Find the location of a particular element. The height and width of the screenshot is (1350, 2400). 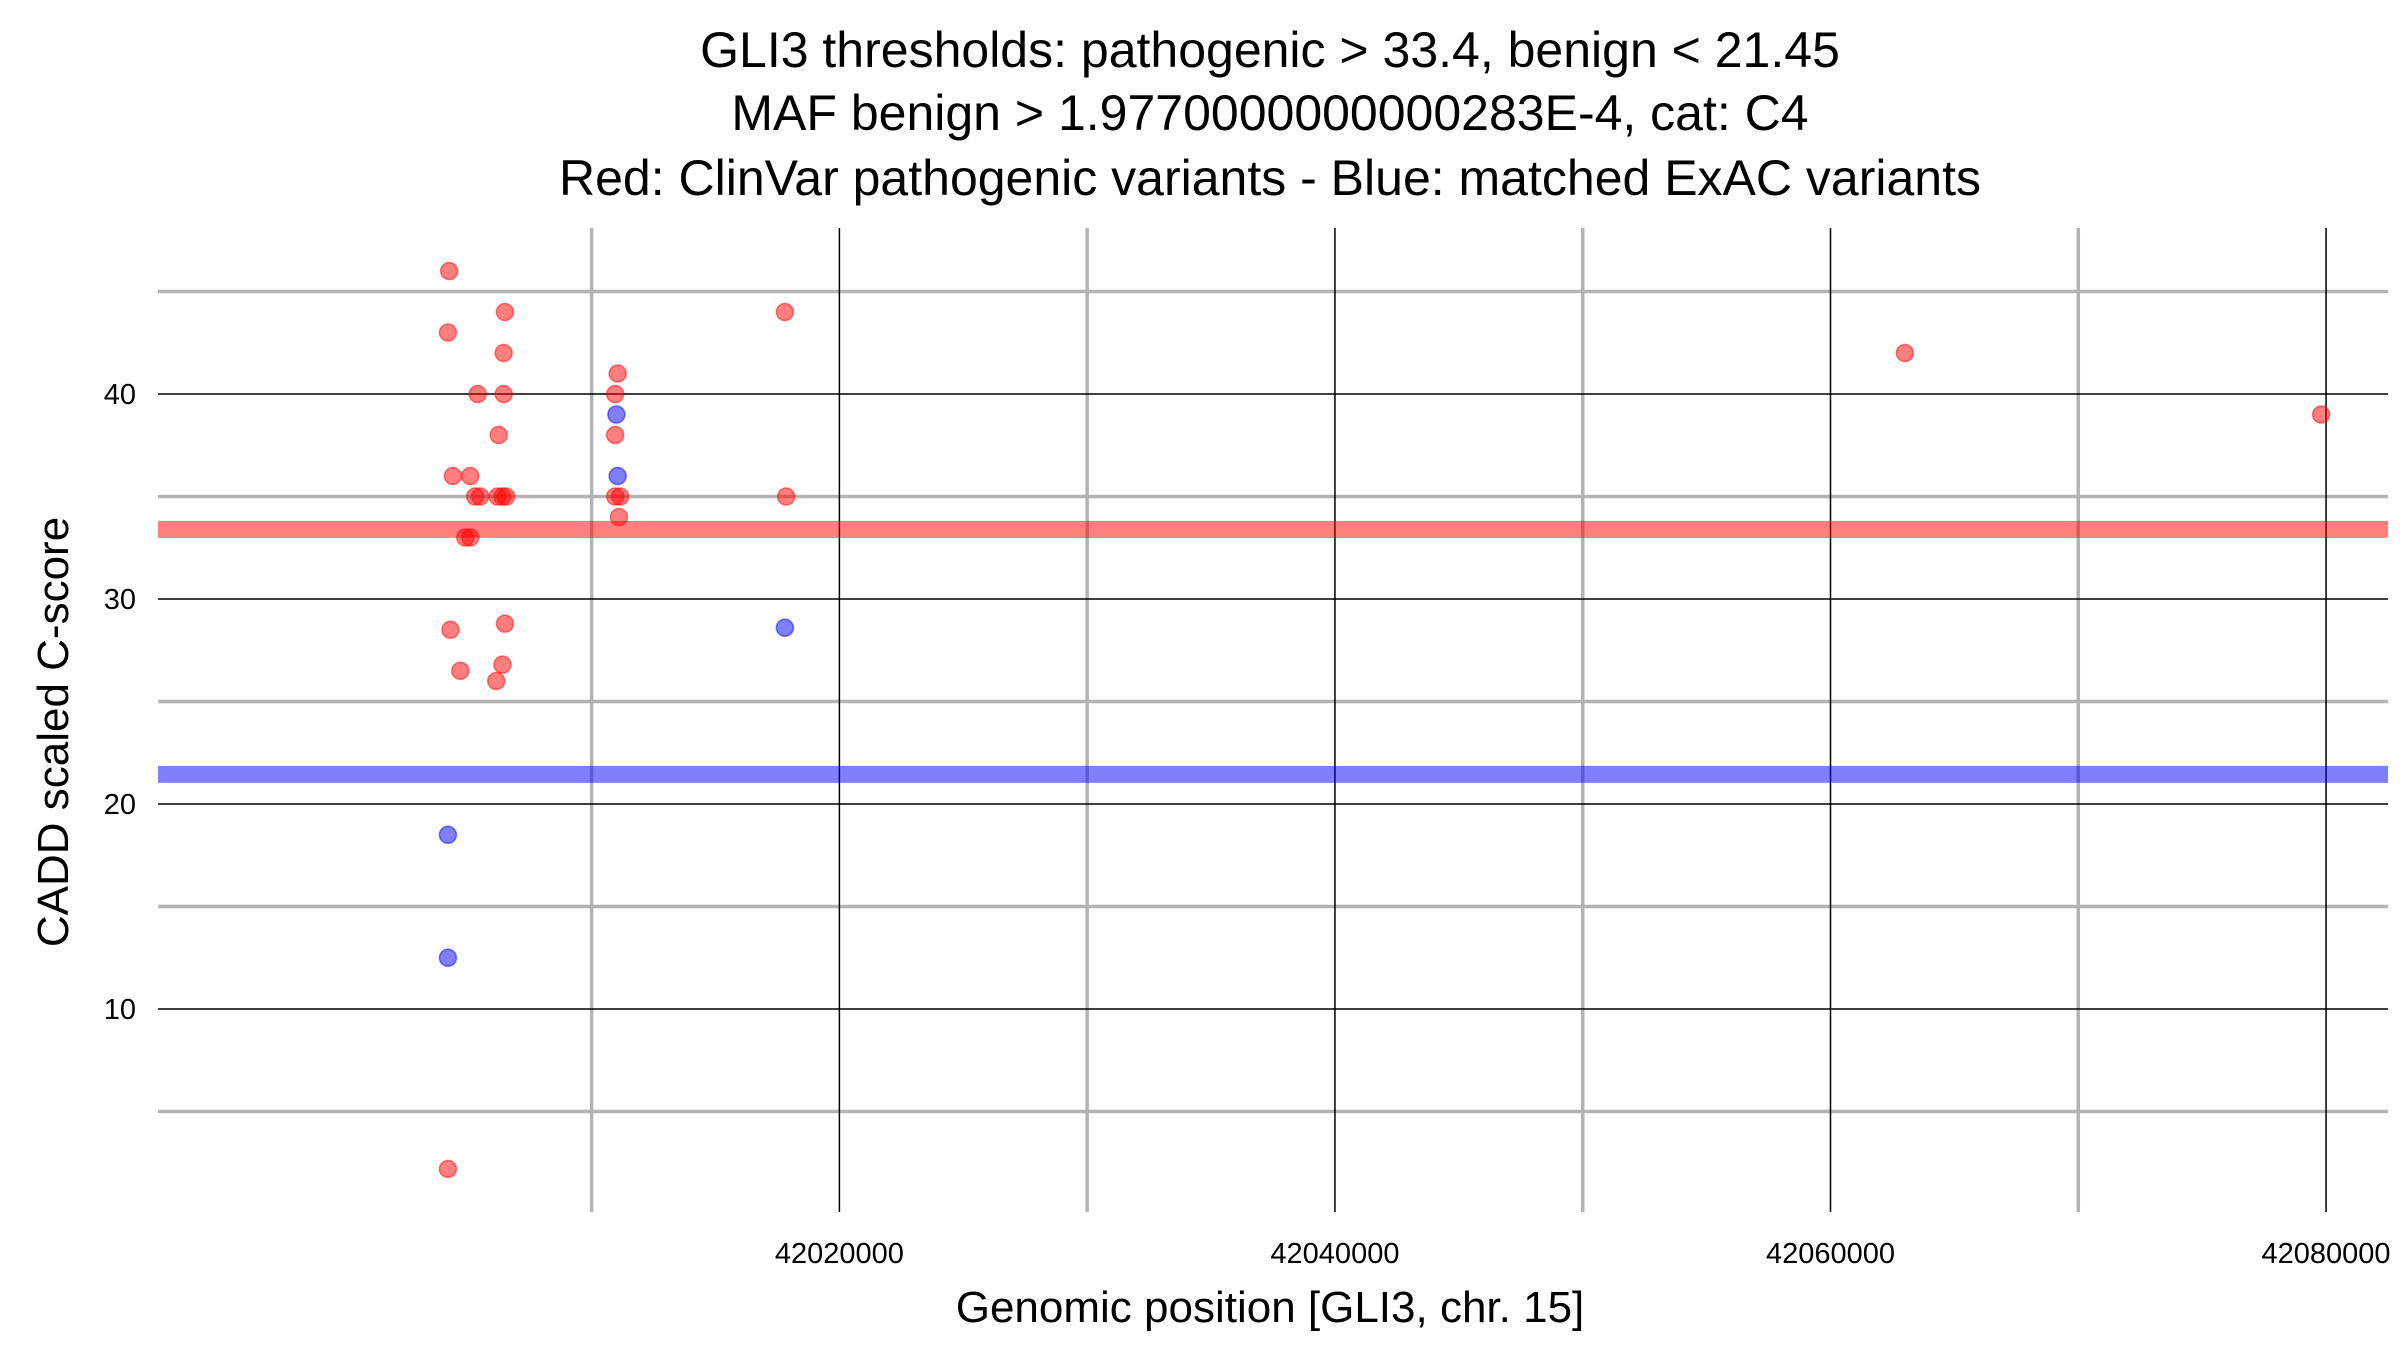

x-tick-label: 42080000 is located at coordinates (2326, 1254).